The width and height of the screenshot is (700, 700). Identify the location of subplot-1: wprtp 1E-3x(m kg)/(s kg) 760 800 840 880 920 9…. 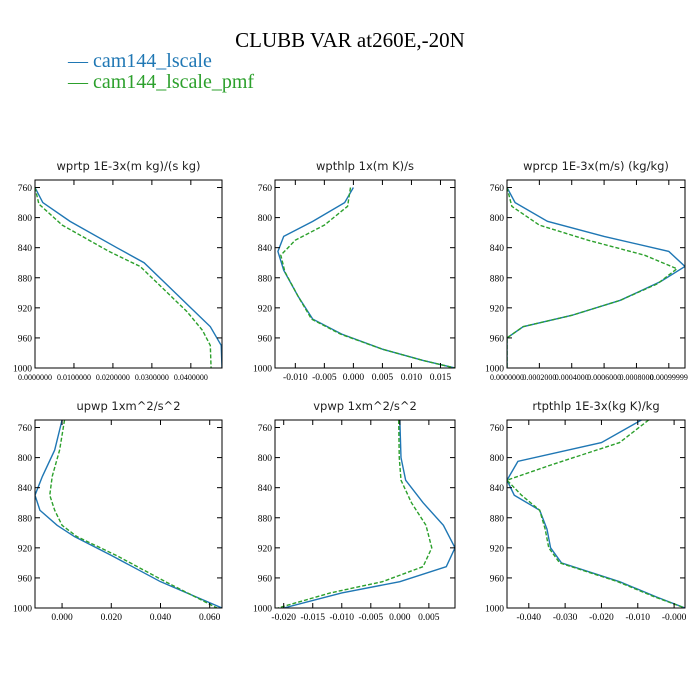
(118, 270).